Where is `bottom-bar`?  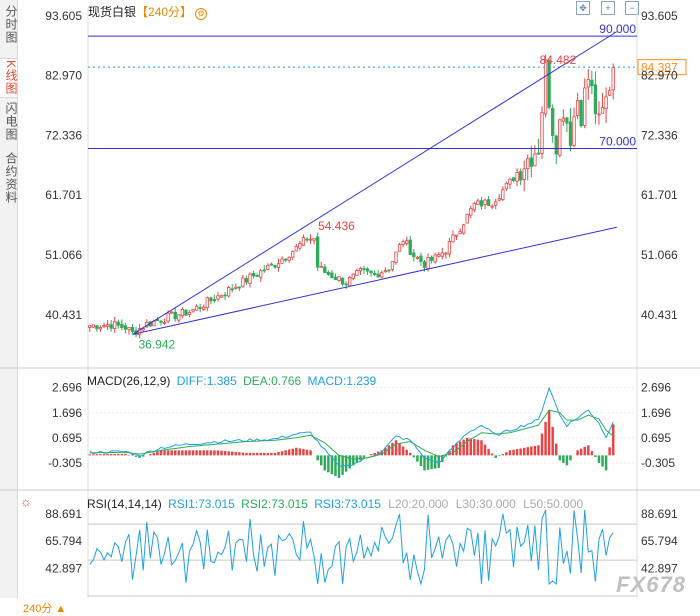
bottom-bar is located at coordinates (350, 607).